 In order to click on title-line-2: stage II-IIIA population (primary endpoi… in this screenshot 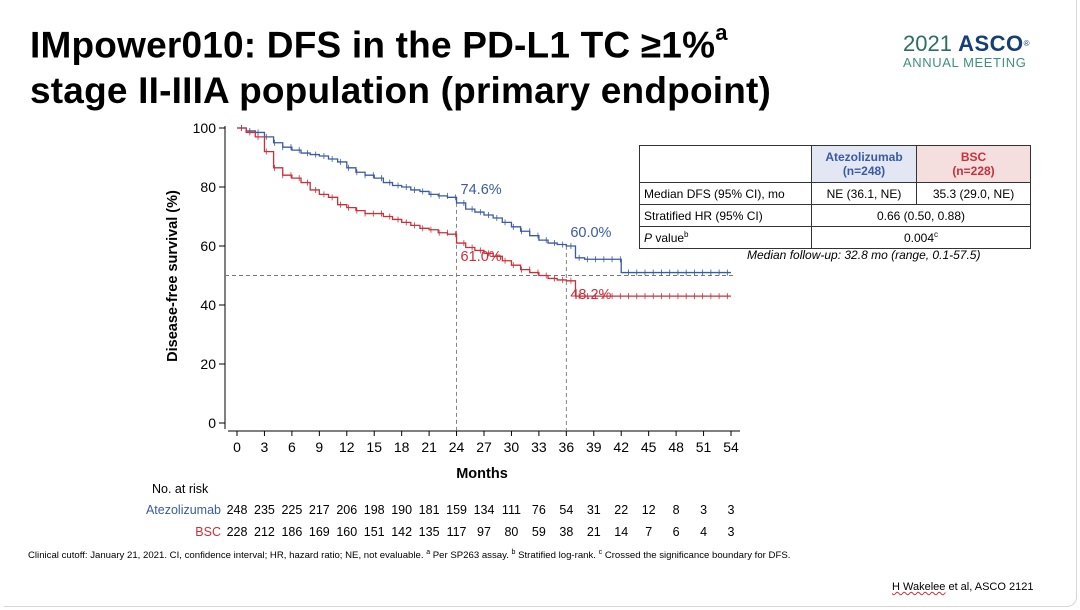, I will do `click(401, 91)`.